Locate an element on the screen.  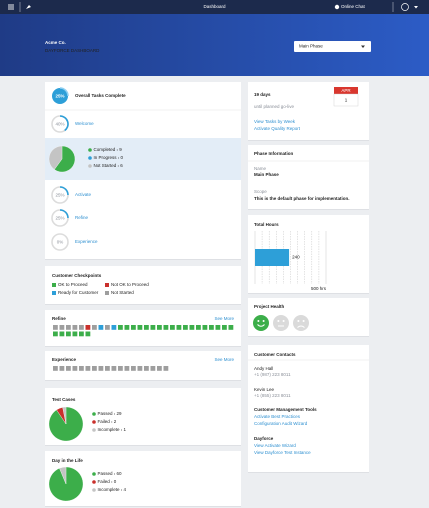
legend-count: 4 is located at coordinates (125, 489).